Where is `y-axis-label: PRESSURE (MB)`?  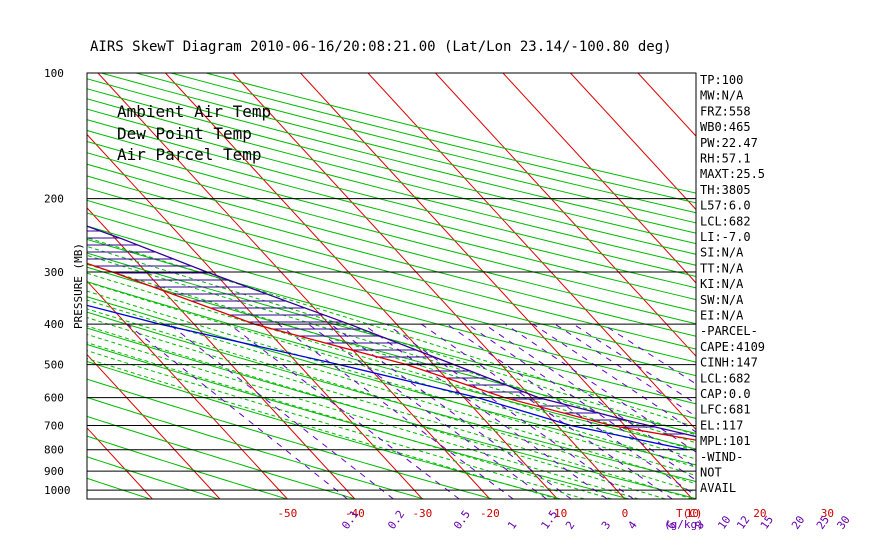
y-axis-label: PRESSURE (MB) is located at coordinates (78, 286).